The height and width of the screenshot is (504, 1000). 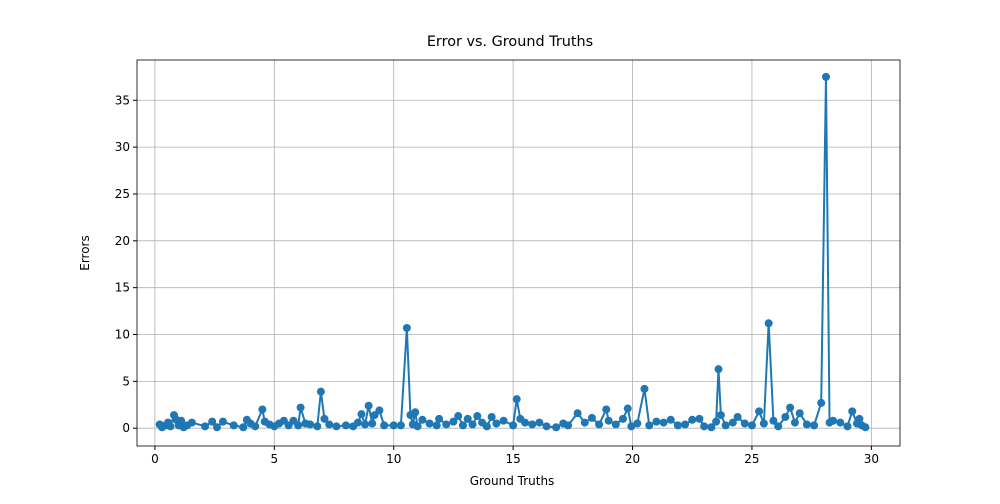 I want to click on y-tick-label: 35, so click(x=122, y=100).